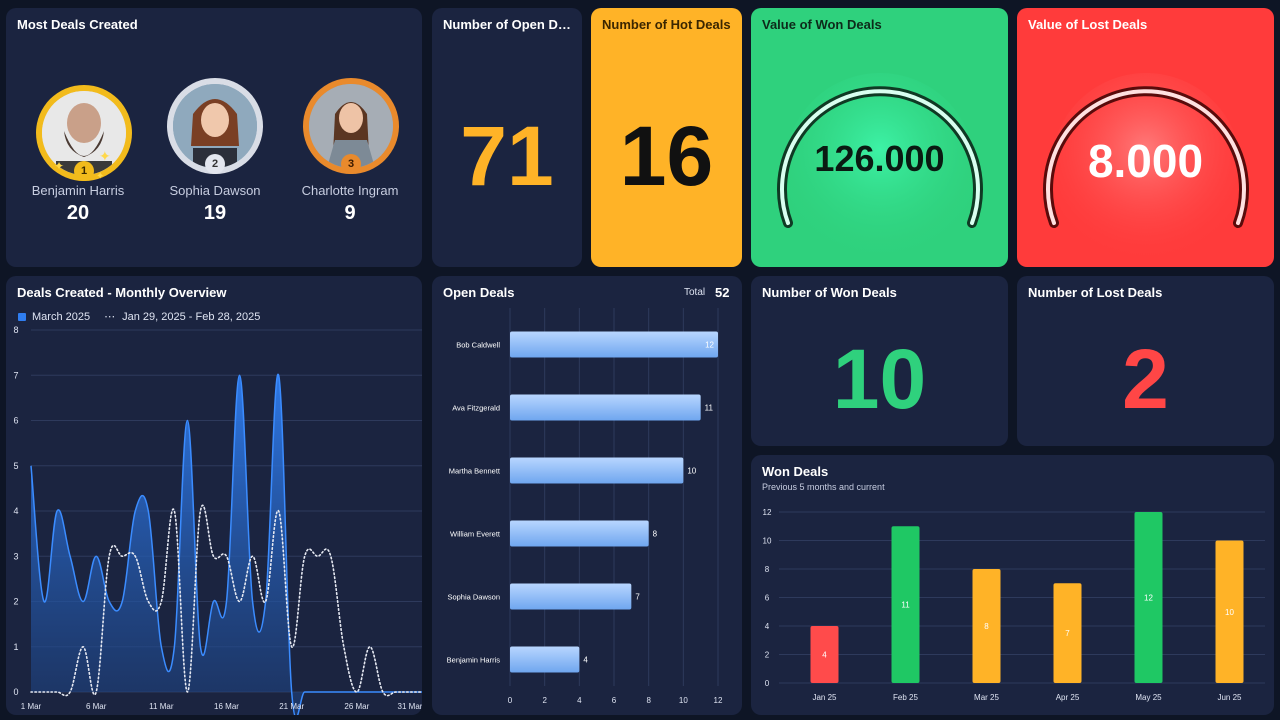  What do you see at coordinates (829, 292) in the screenshot?
I see `won-count-kpi-title: Number of Won Deals` at bounding box center [829, 292].